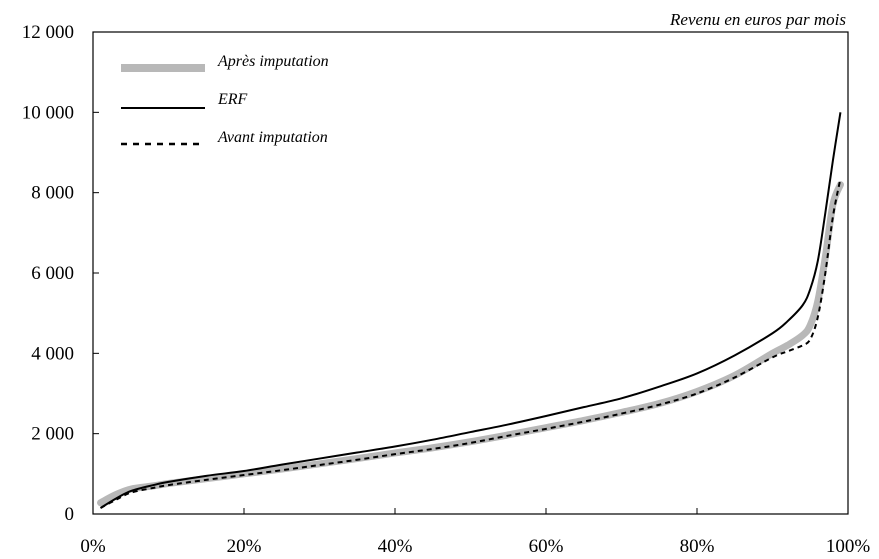 The image size is (879, 559). Describe the element at coordinates (52, 434) in the screenshot. I see `y-tick-label: 2 000` at that location.